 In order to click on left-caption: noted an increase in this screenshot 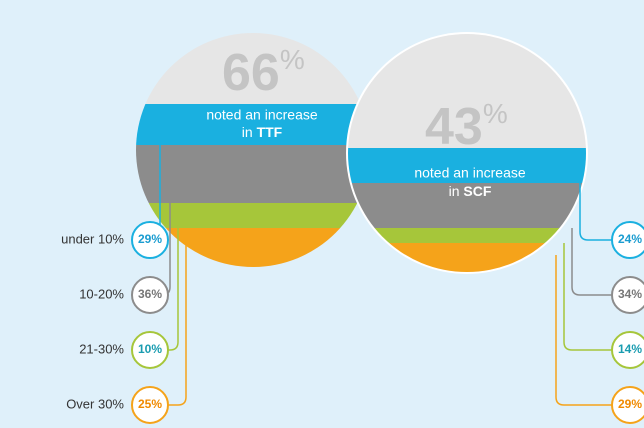, I will do `click(262, 115)`.